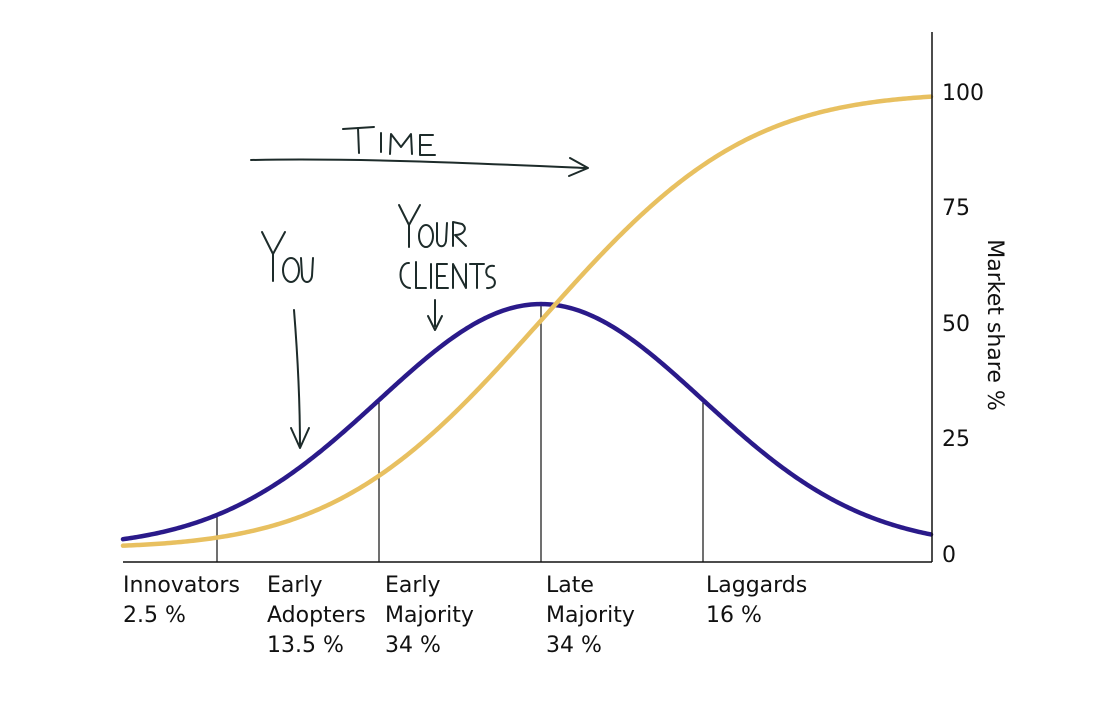 Image resolution: width=1100 pixels, height=701 pixels. What do you see at coordinates (570, 585) in the screenshot?
I see `svg-text: Late` at bounding box center [570, 585].